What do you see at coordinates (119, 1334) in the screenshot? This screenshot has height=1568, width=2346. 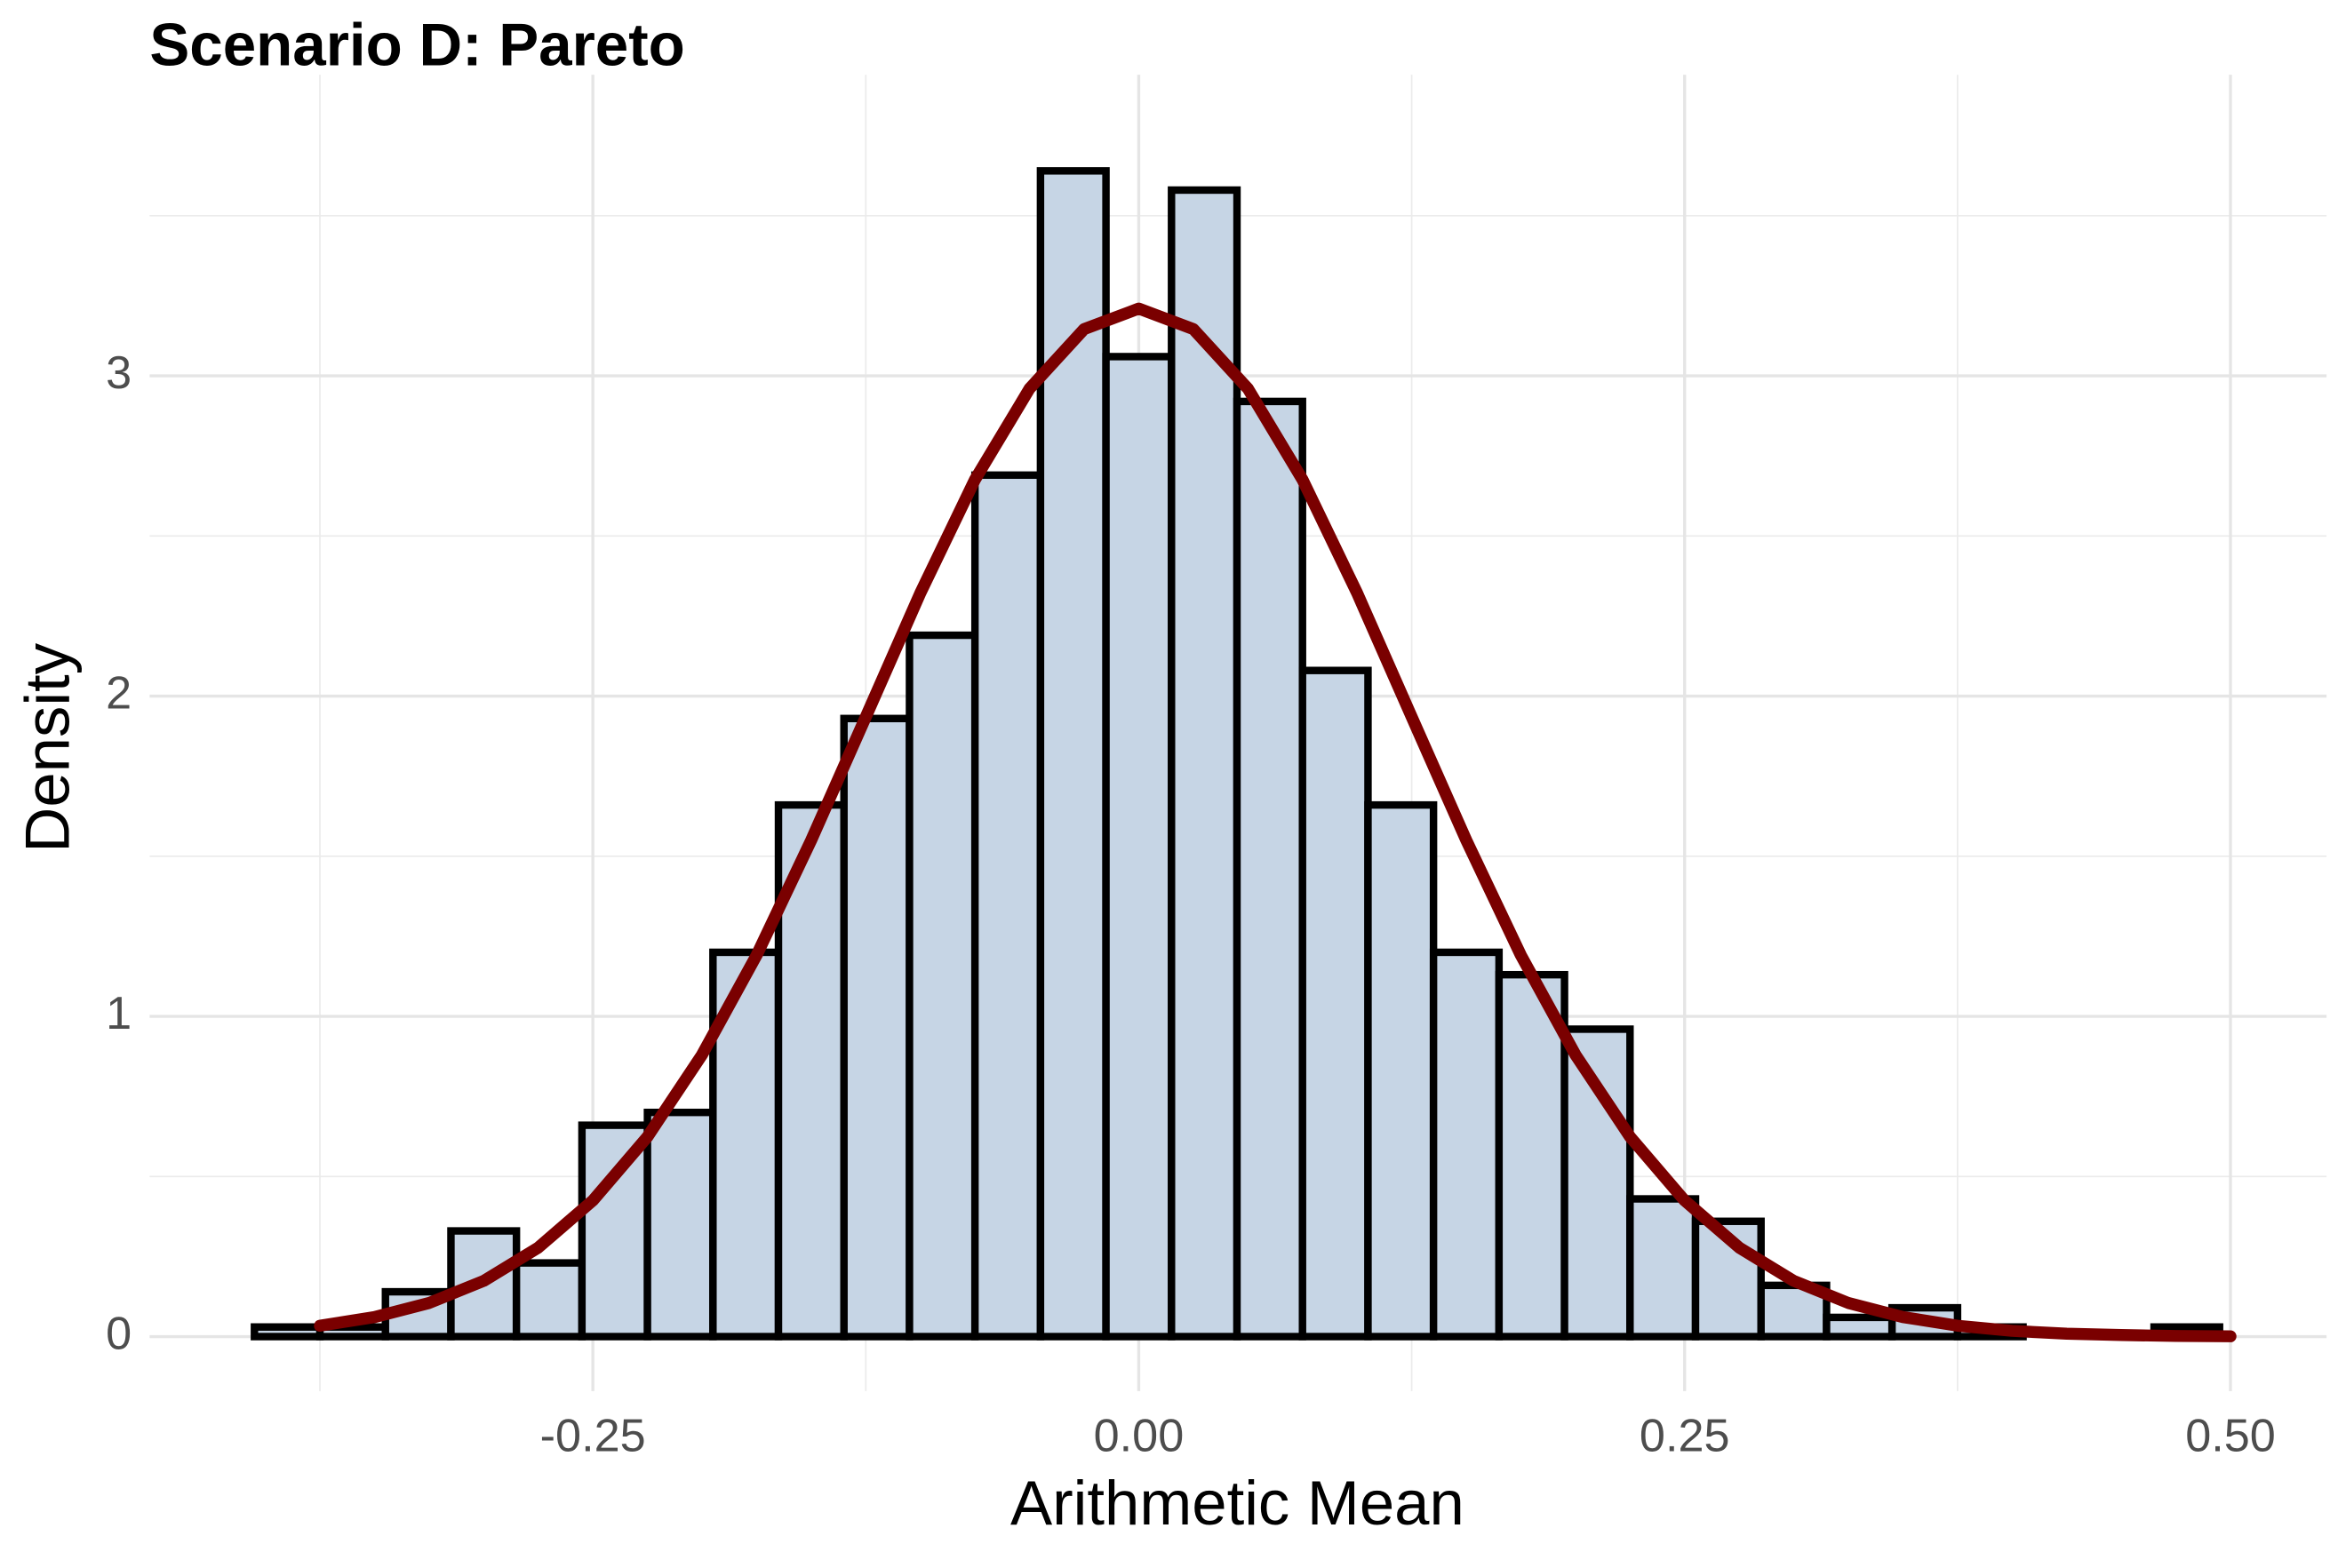 I see `y-tick-label: 0` at bounding box center [119, 1334].